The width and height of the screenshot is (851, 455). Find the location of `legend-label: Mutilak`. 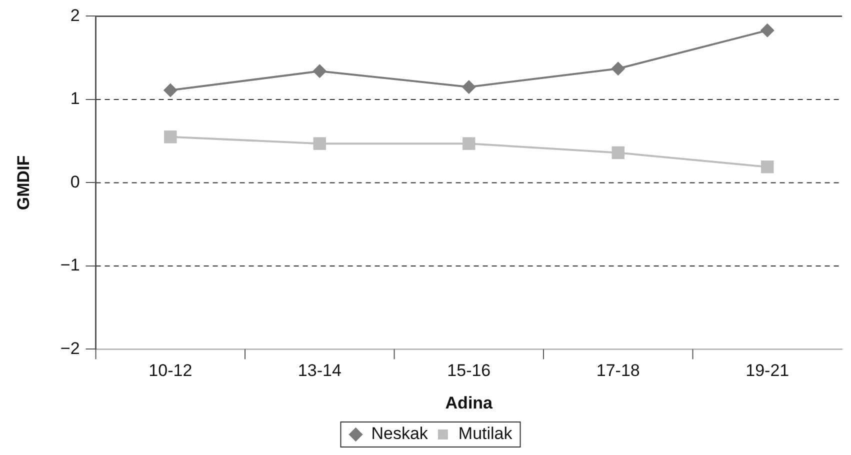

legend-label: Mutilak is located at coordinates (485, 434).